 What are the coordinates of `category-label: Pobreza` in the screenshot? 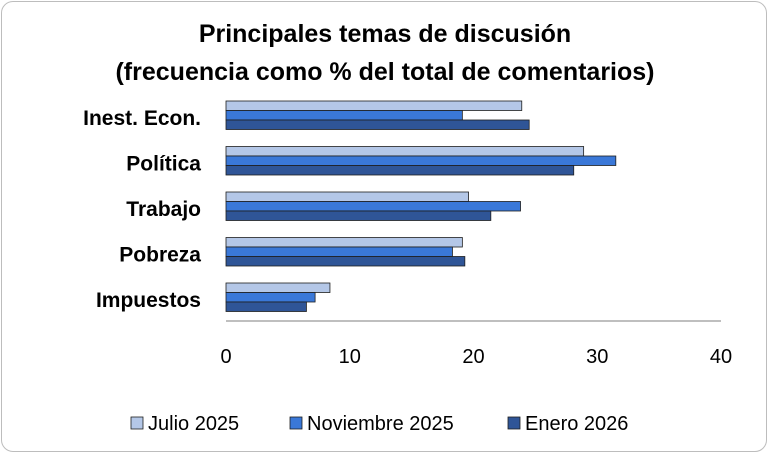 It's located at (160, 255).